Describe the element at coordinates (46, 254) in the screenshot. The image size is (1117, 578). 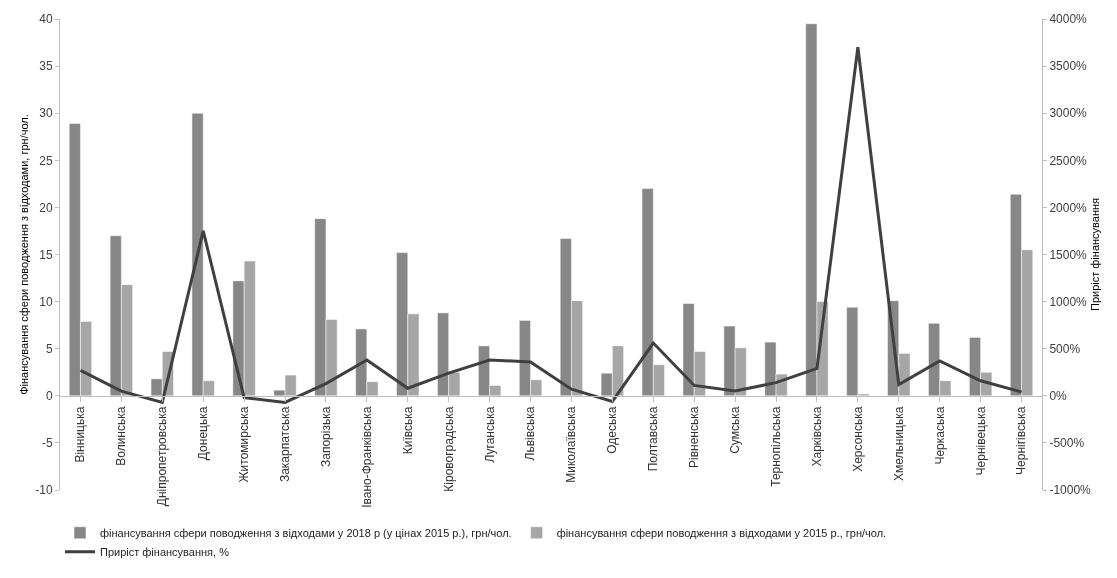
I see `y-tick-label: 15` at that location.